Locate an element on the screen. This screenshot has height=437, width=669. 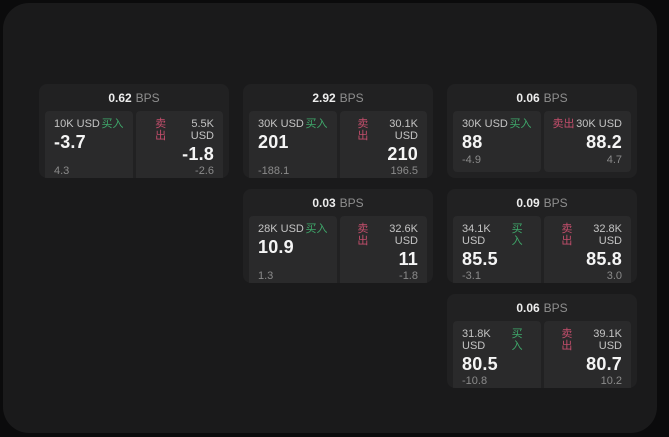
sell-delta: 10.2 is located at coordinates (611, 380).